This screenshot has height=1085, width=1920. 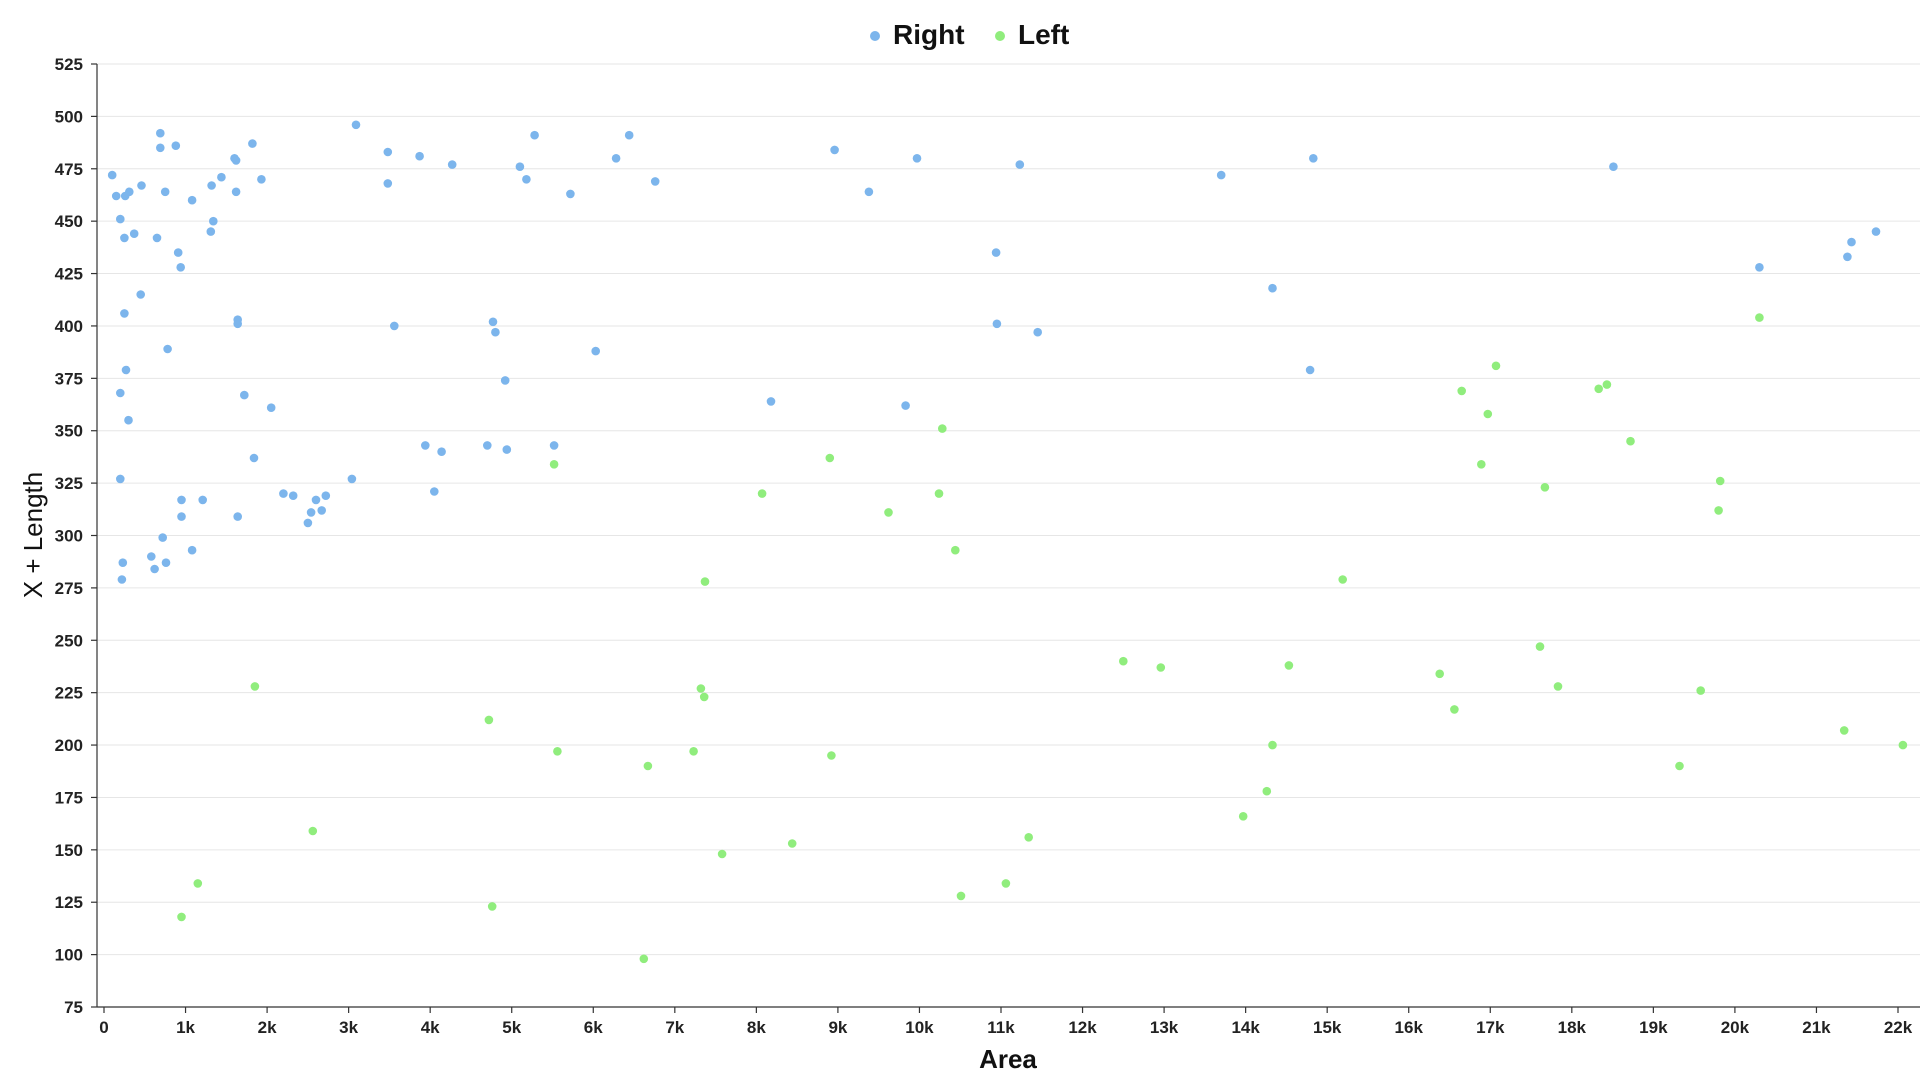 I want to click on legend: Right Left, so click(x=969, y=34).